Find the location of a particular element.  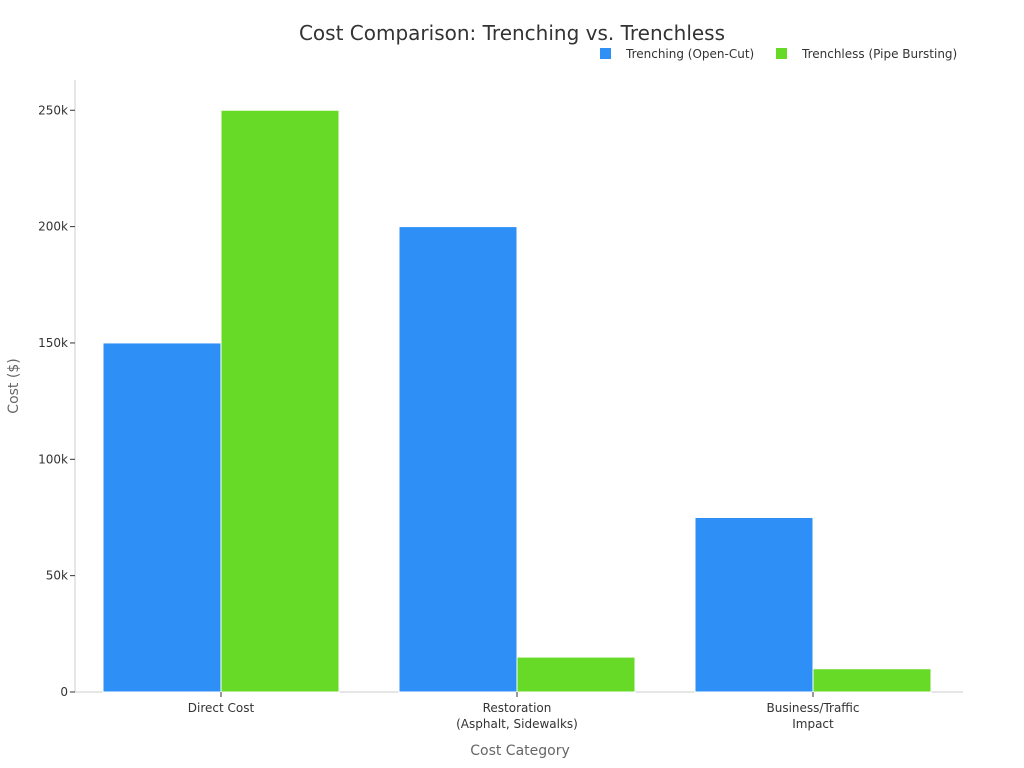

x-tick-label-line: Direct Cost is located at coordinates (221, 708).